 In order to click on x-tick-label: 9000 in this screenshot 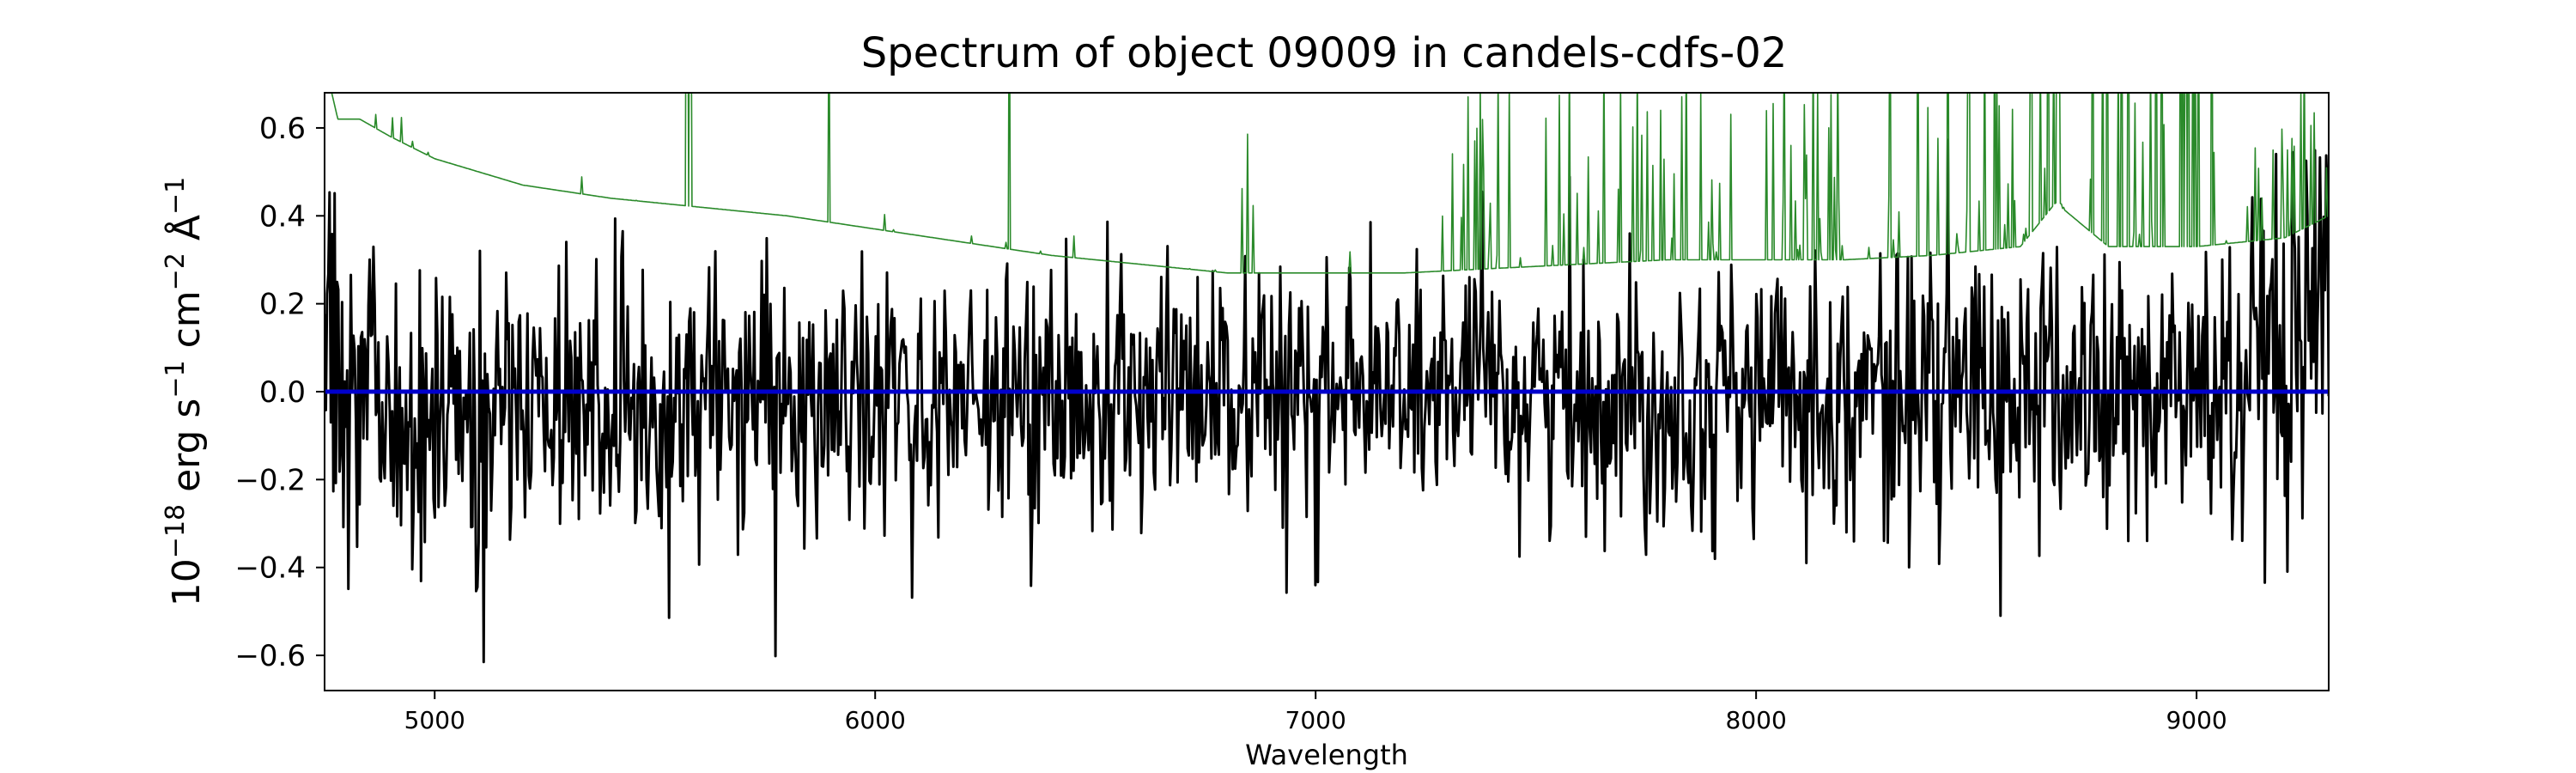, I will do `click(2196, 720)`.